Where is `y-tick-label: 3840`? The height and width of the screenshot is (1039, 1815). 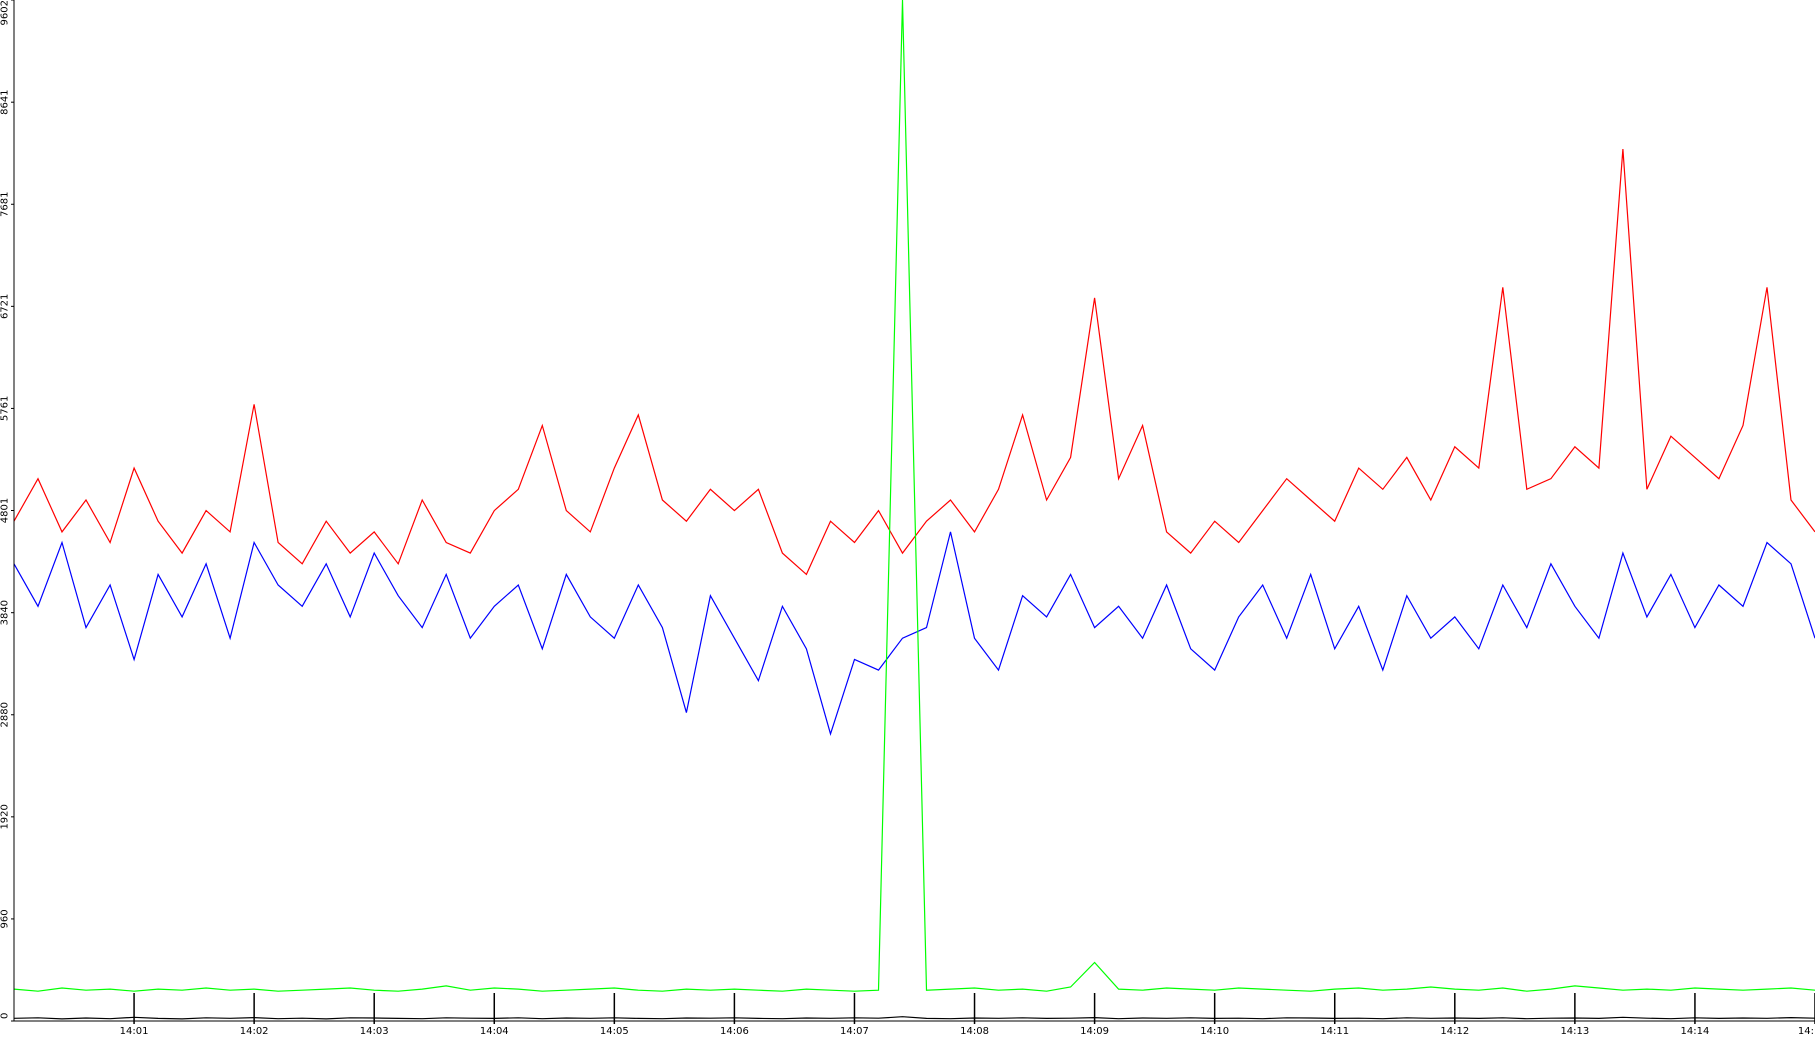 y-tick-label: 3840 is located at coordinates (5, 612).